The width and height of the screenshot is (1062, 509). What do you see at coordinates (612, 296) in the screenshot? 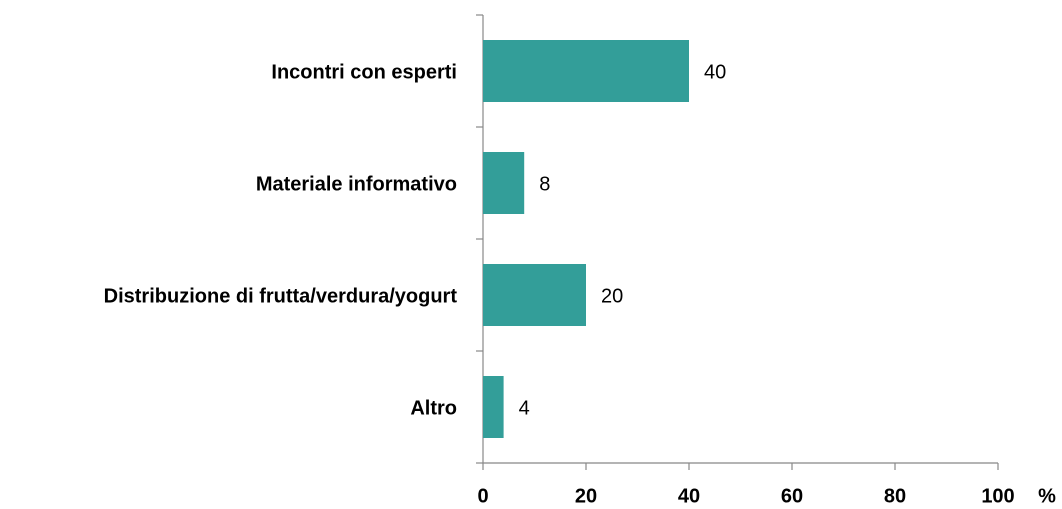
I see `data-label: 20` at bounding box center [612, 296].